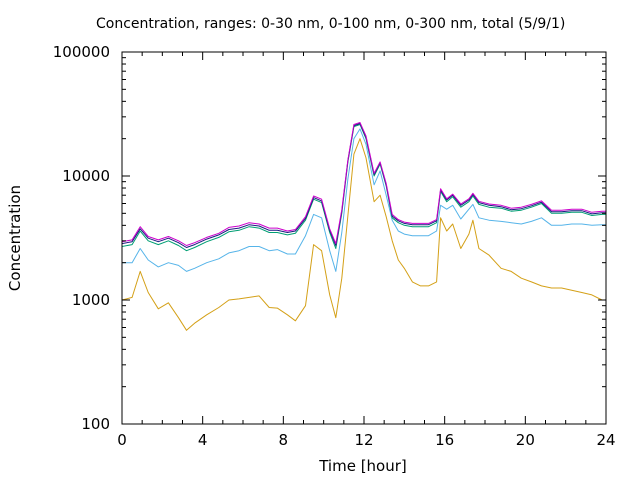 This screenshot has height=480, width=640. I want to click on x-tick-label: 20, so click(525, 440).